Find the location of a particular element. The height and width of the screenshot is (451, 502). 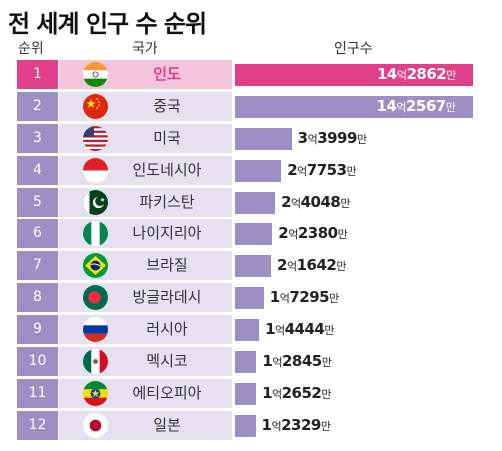

population-label: 2억7753만 is located at coordinates (321, 170).